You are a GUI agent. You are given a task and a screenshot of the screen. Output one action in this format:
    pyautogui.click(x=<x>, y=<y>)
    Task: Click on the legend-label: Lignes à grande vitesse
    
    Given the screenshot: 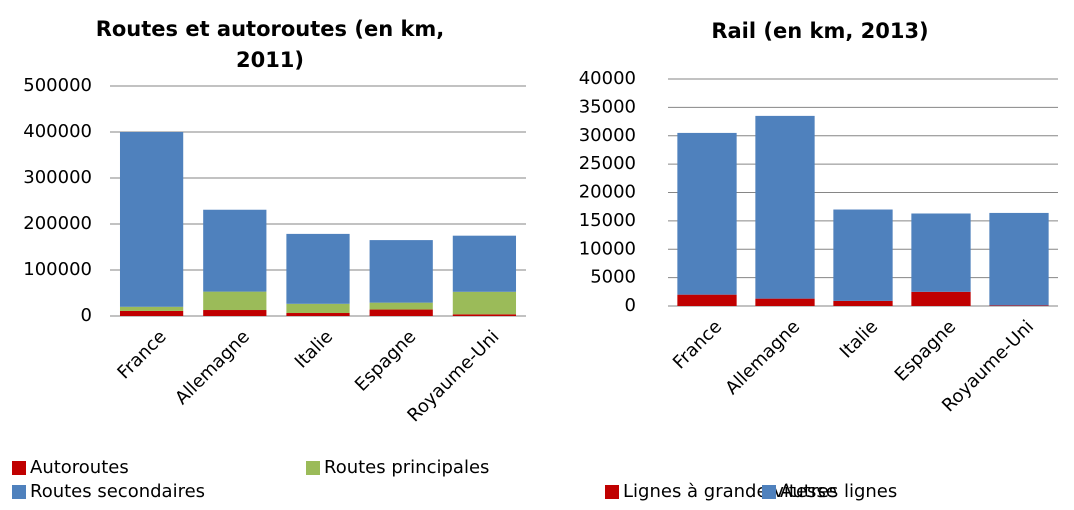 What is the action you would take?
    pyautogui.click(x=730, y=491)
    